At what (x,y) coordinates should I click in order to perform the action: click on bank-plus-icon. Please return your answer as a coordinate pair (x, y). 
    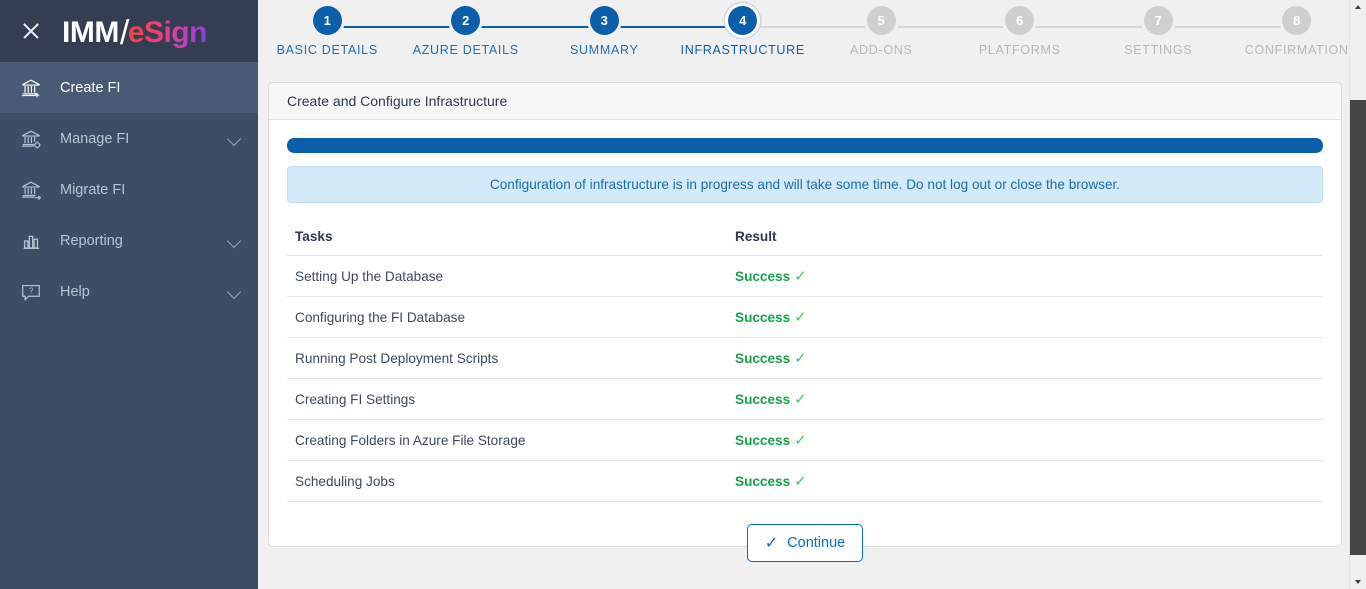
    Looking at the image, I should click on (31, 88).